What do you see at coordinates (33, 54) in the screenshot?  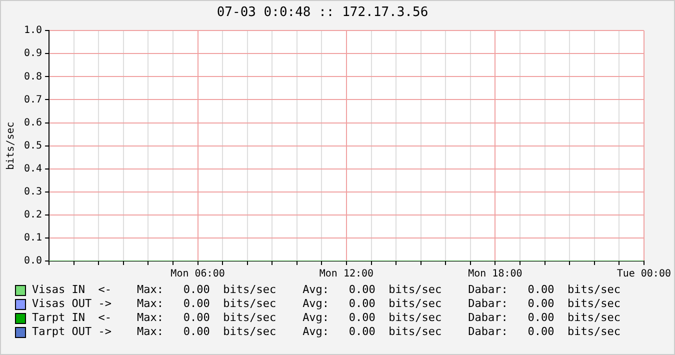 I see `y-tick-label: 0.9` at bounding box center [33, 54].